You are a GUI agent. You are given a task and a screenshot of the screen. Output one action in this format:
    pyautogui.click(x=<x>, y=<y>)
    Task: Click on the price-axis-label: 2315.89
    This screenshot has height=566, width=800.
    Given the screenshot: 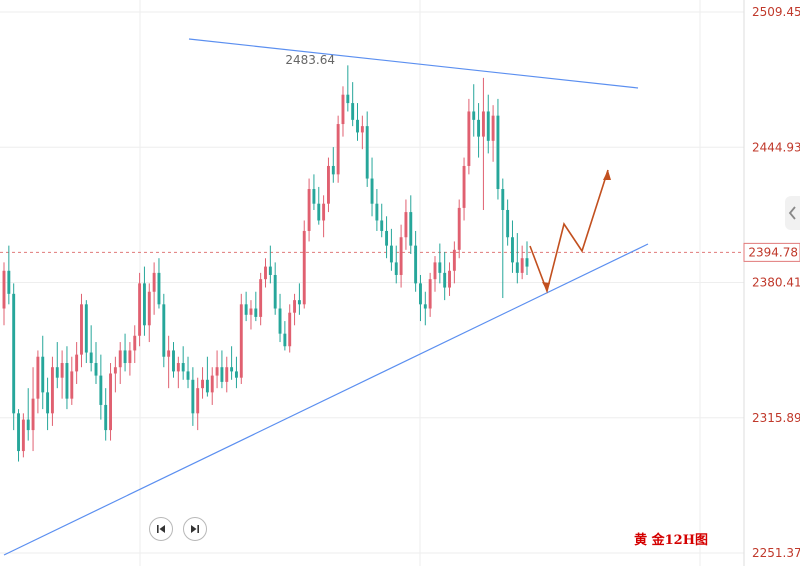 What is the action you would take?
    pyautogui.click(x=776, y=418)
    